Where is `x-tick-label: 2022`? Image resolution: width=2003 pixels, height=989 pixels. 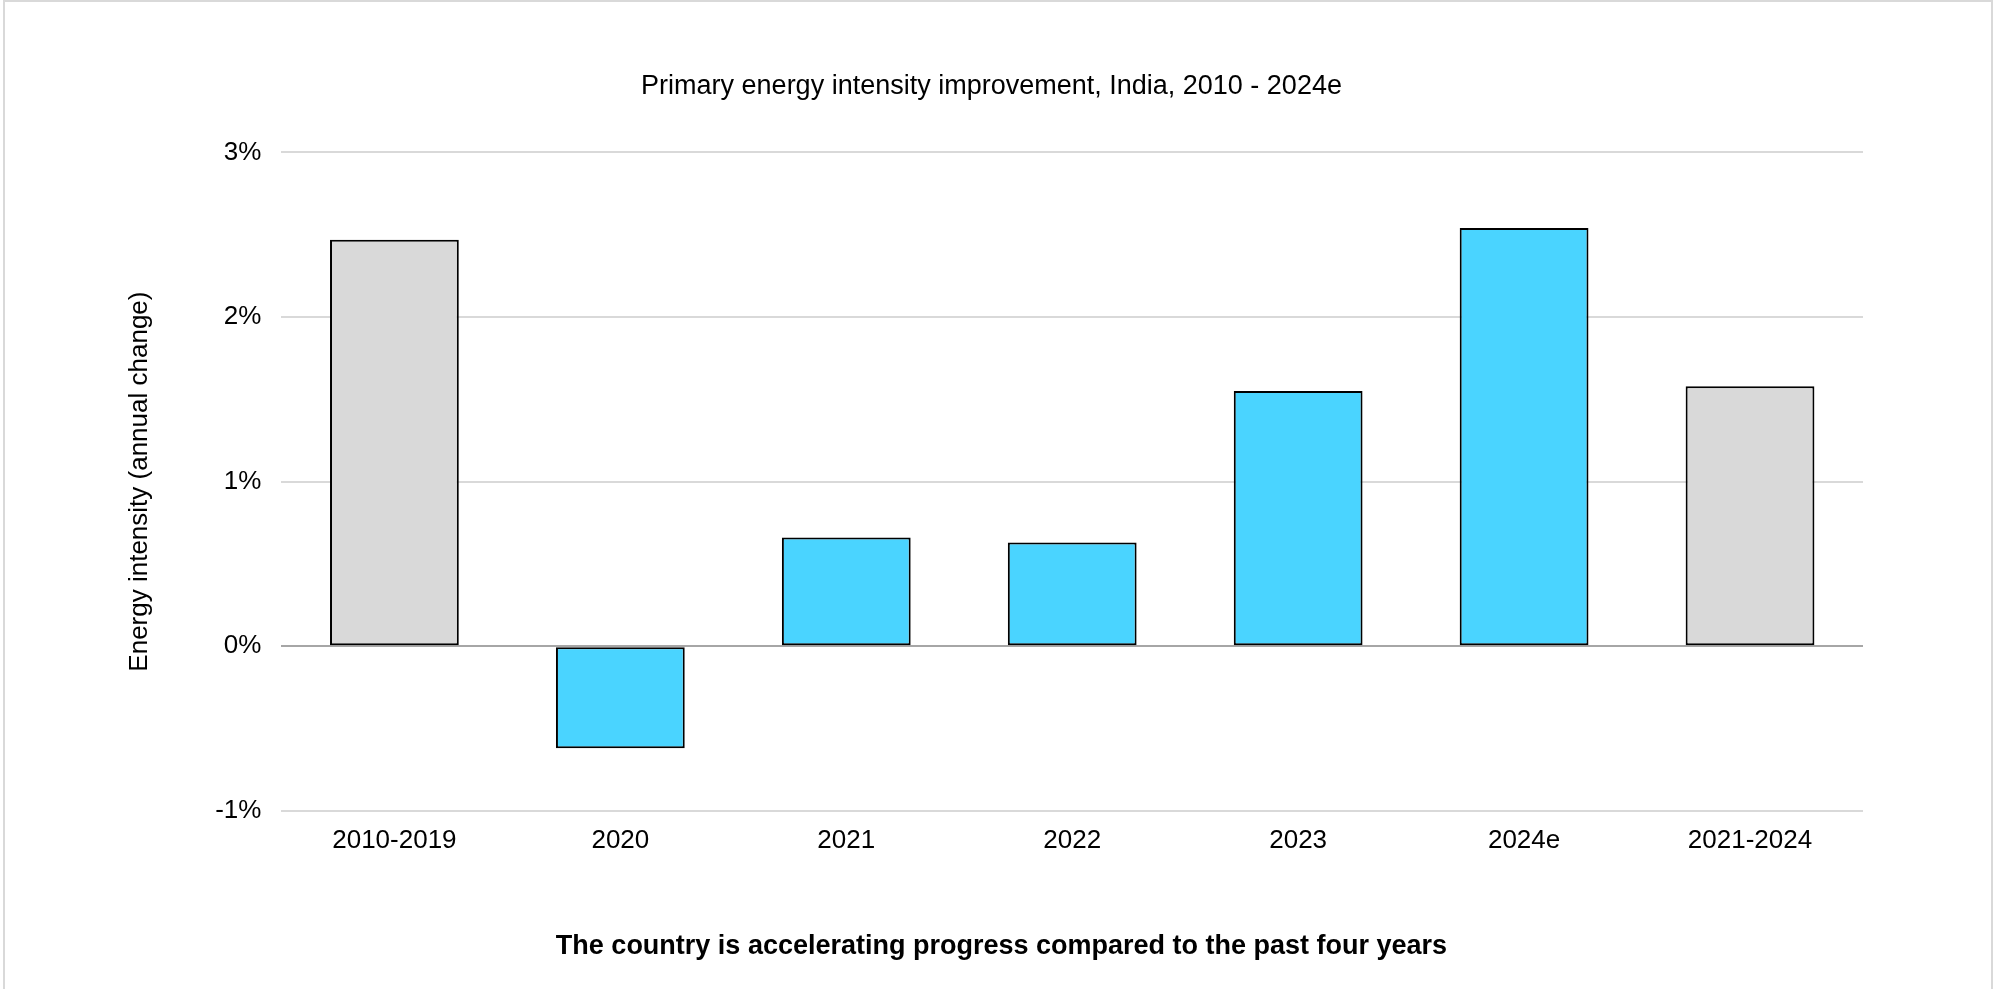
x-tick-label: 2022 is located at coordinates (1072, 838).